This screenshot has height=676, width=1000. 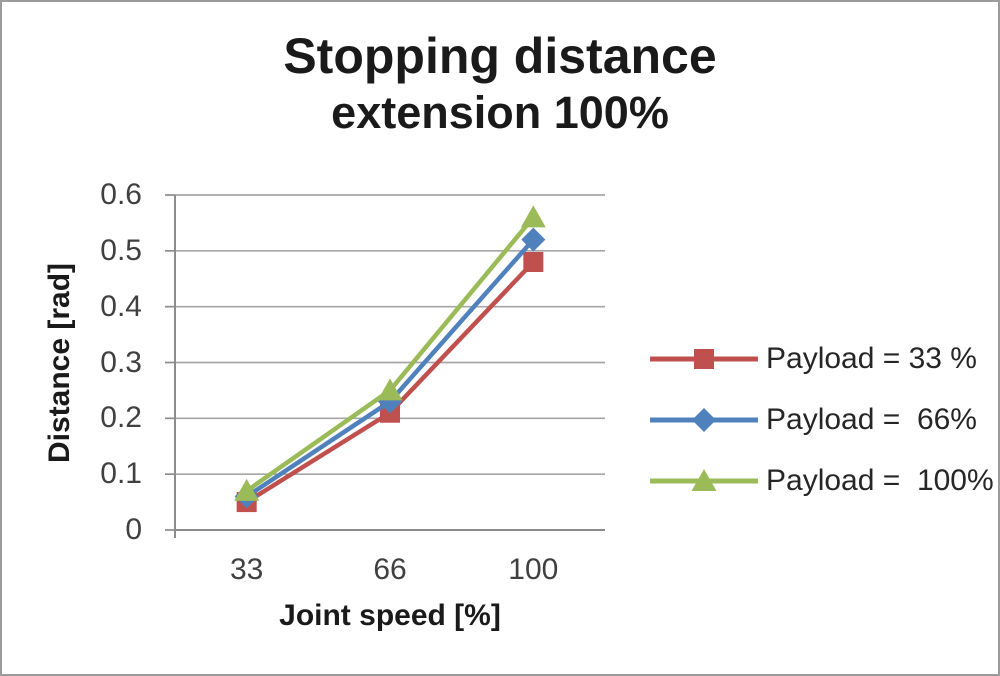 What do you see at coordinates (880, 480) in the screenshot?
I see `legend-label: Payload = 100%` at bounding box center [880, 480].